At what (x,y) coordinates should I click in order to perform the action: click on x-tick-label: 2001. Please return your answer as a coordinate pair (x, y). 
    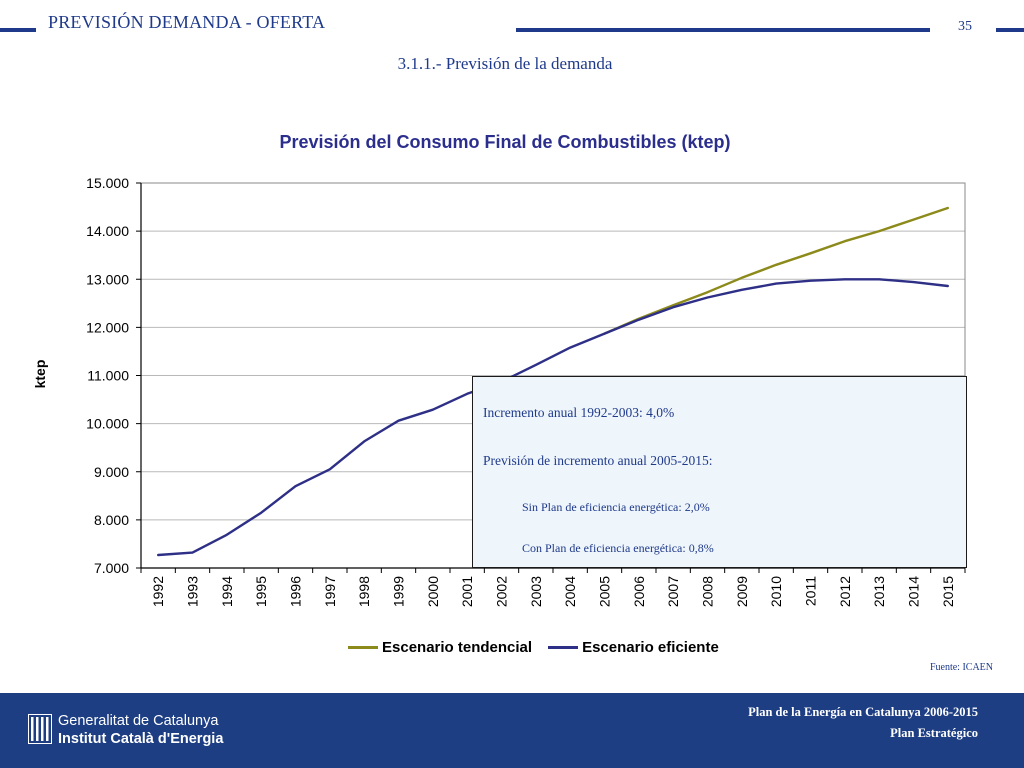
    Looking at the image, I should click on (467, 591).